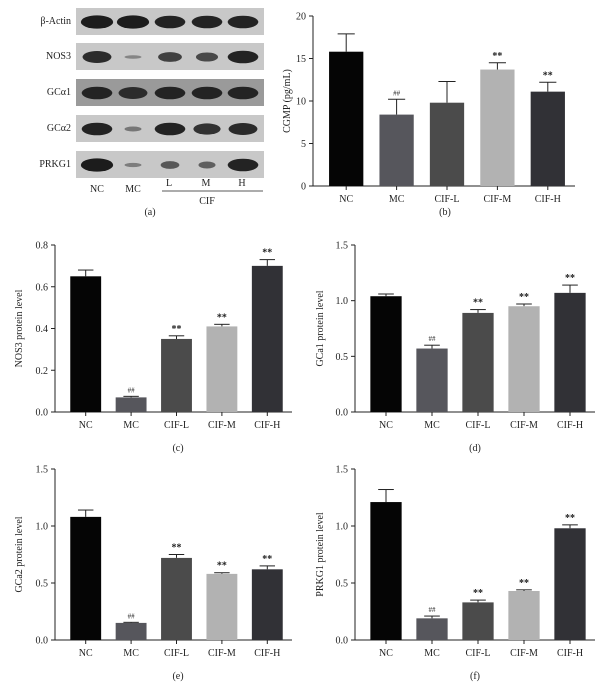 This screenshot has height=682, width=606. I want to click on cif-group-label: CIF, so click(207, 201).